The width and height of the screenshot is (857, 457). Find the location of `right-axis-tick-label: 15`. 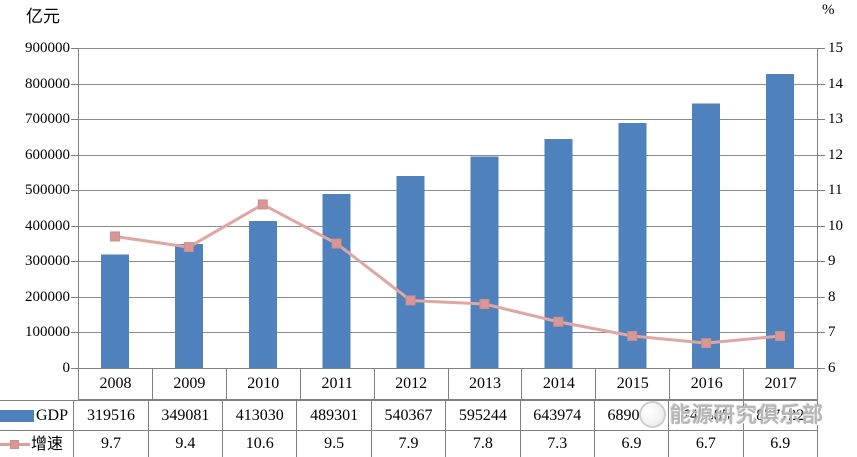

right-axis-tick-label: 15 is located at coordinates (835, 48).